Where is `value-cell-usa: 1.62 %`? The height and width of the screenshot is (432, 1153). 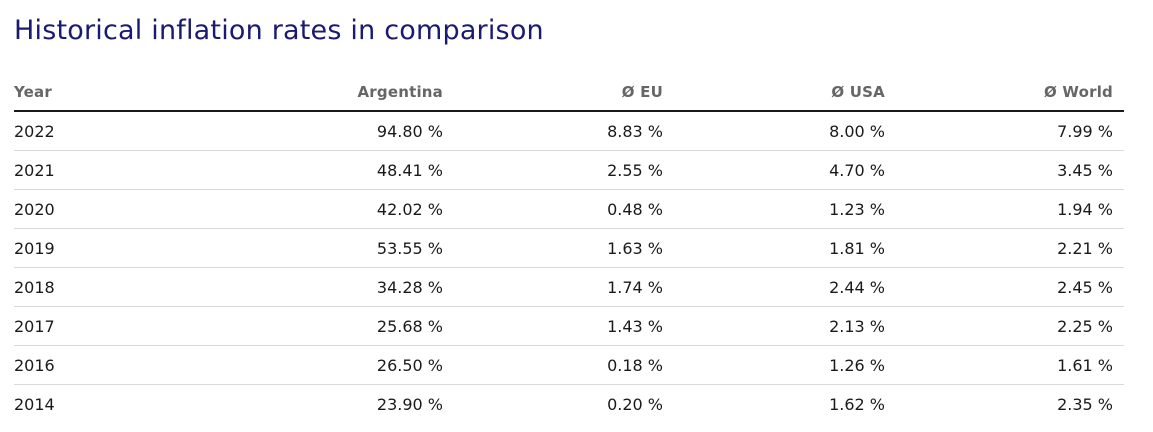 value-cell-usa: 1.62 % is located at coordinates (785, 404).